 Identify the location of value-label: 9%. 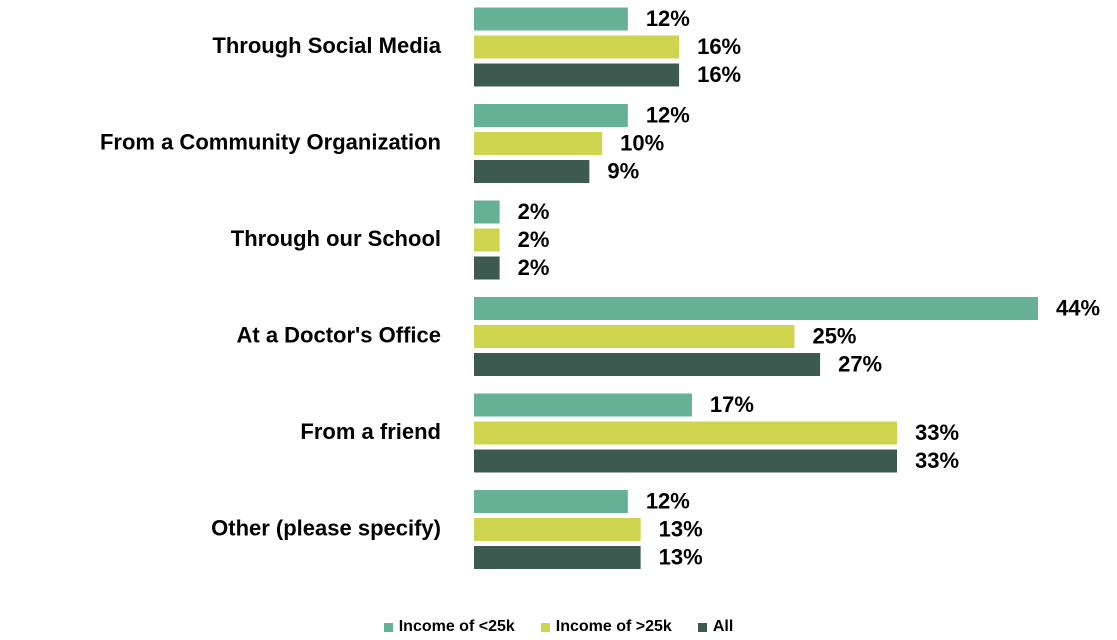
(623, 170).